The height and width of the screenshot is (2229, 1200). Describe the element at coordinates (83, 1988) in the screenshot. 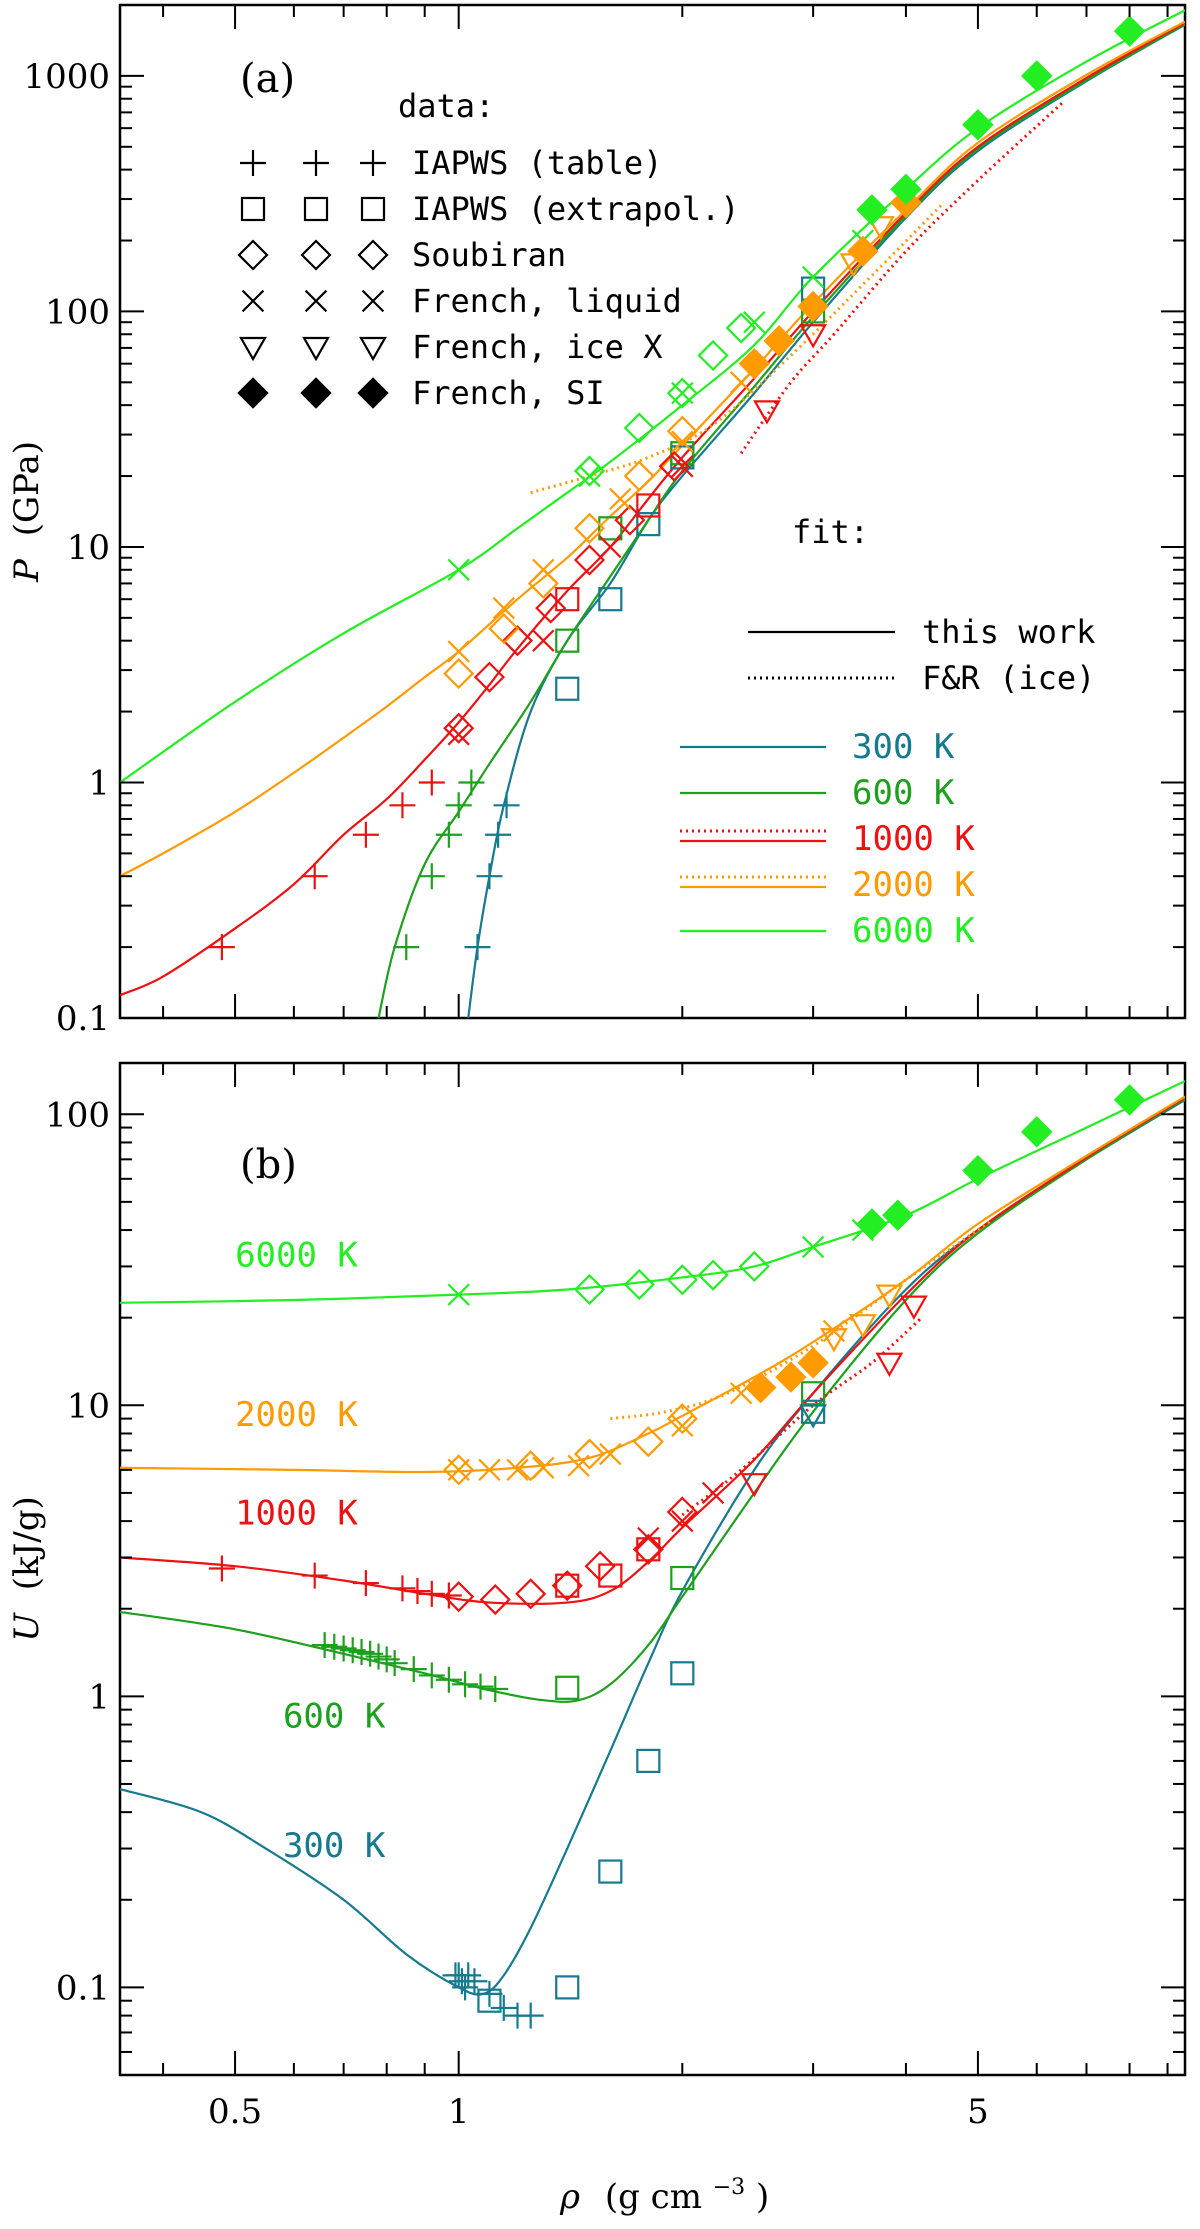

I see `y-tick-label: 0.1` at that location.